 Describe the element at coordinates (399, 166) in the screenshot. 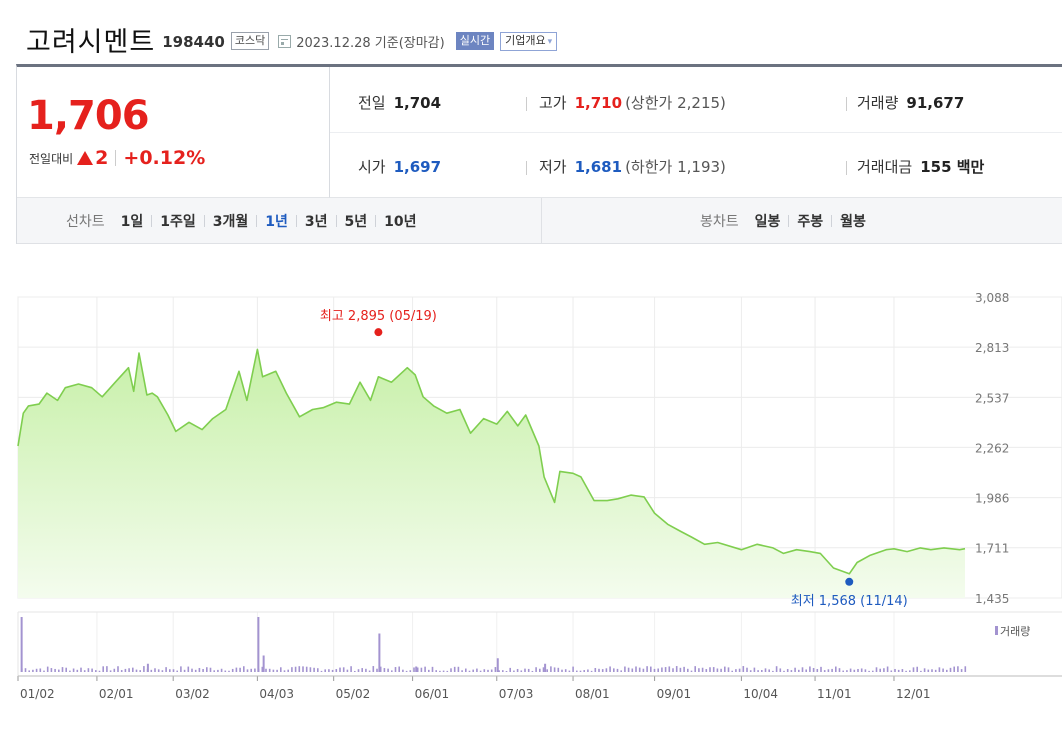

I see `stat-open: 시가 1,697` at that location.